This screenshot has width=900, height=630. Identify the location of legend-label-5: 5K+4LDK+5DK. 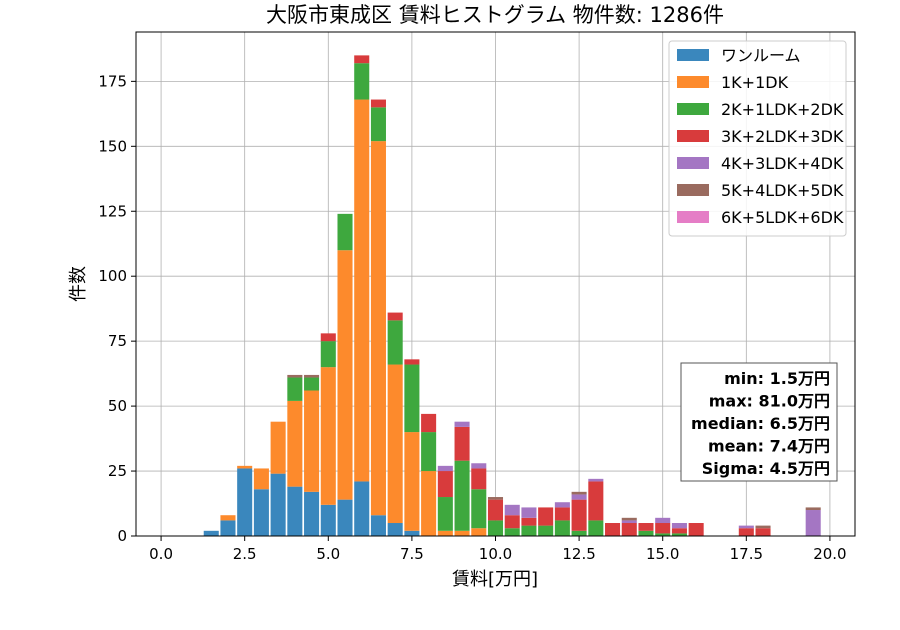
(782, 190).